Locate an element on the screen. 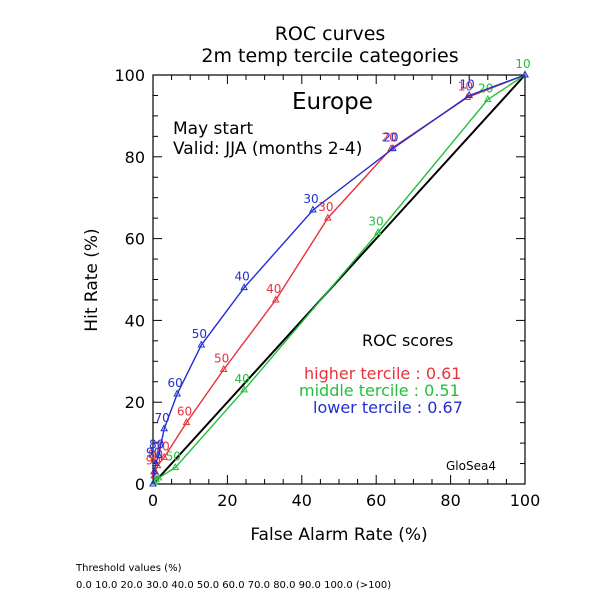 The height and width of the screenshot is (600, 600). model-label: GloSea4 is located at coordinates (471, 466).